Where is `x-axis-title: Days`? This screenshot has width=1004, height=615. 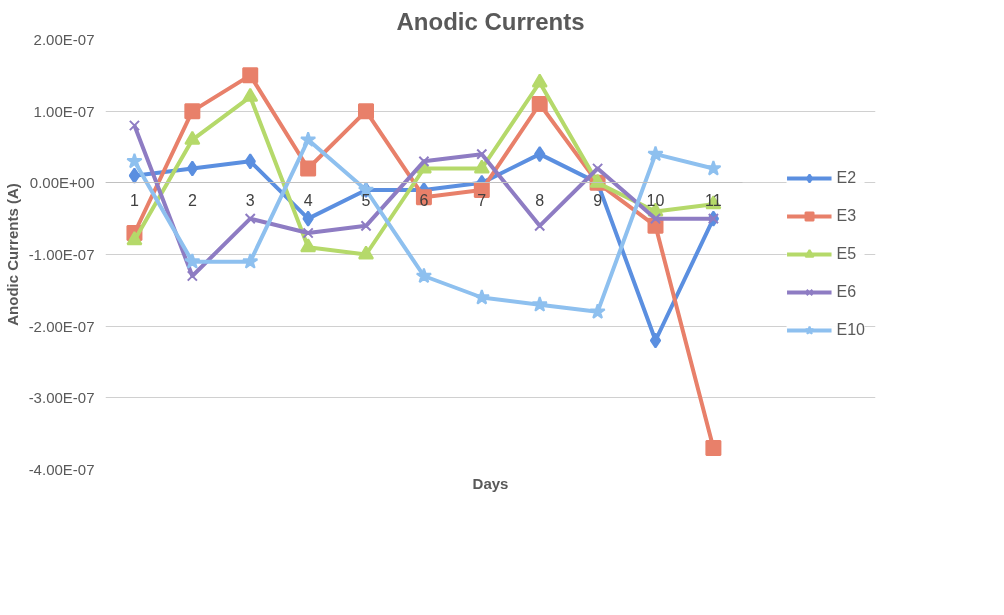
x-axis-title: Days is located at coordinates (490, 483).